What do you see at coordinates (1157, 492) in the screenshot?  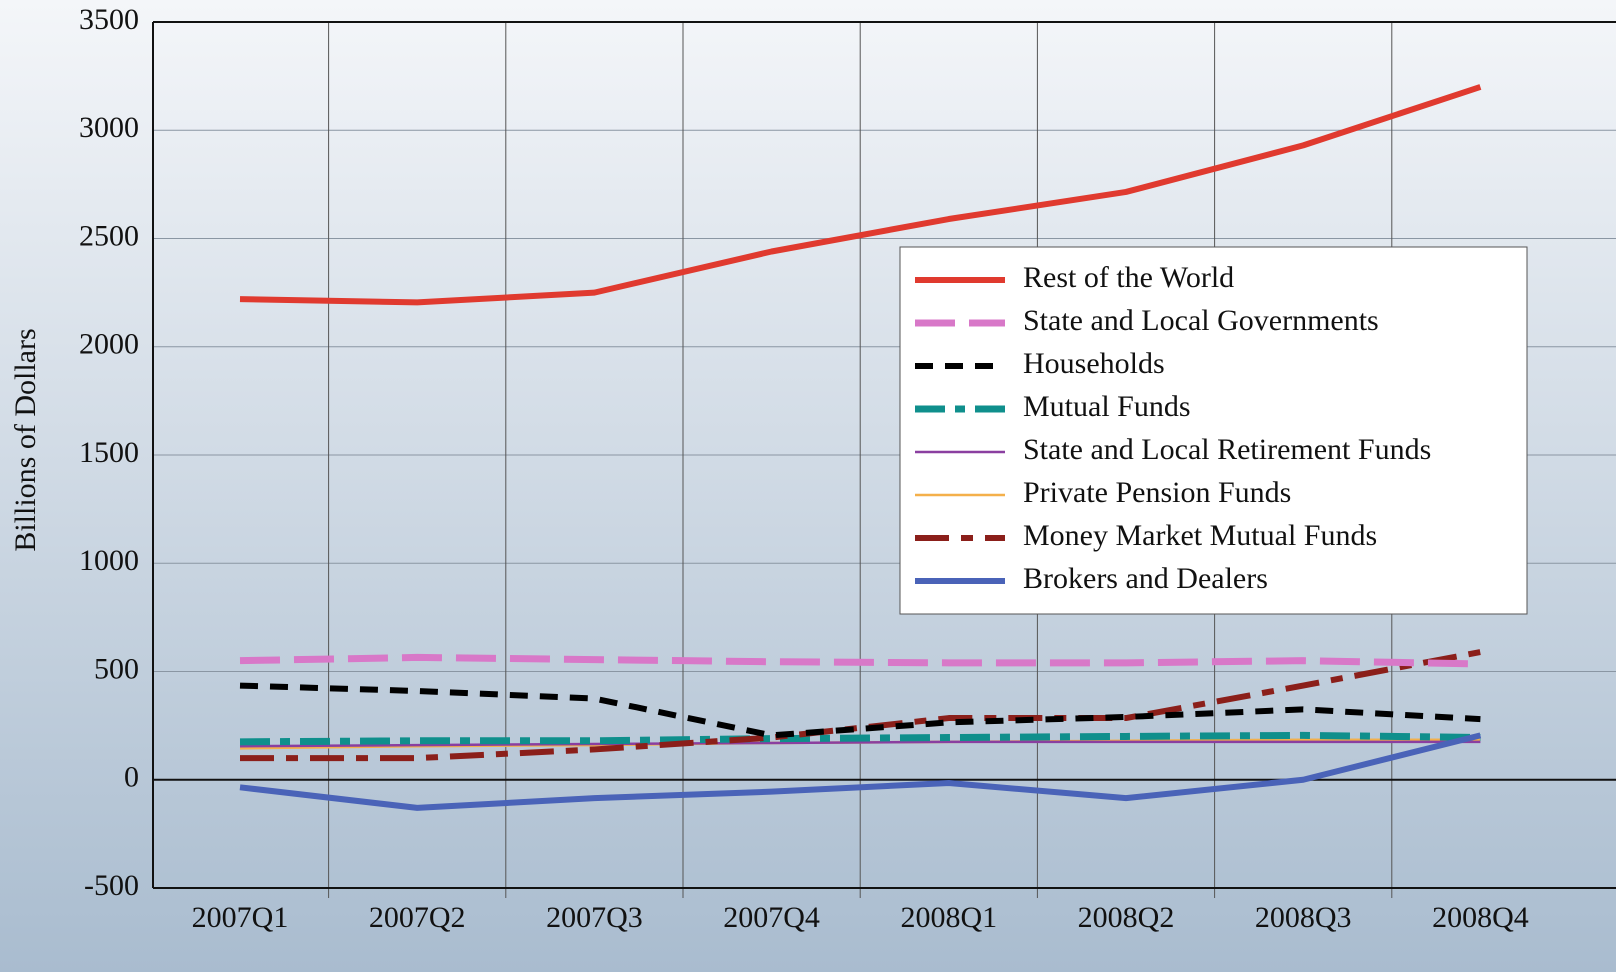 I see `legend-label: Private Pension Funds` at bounding box center [1157, 492].